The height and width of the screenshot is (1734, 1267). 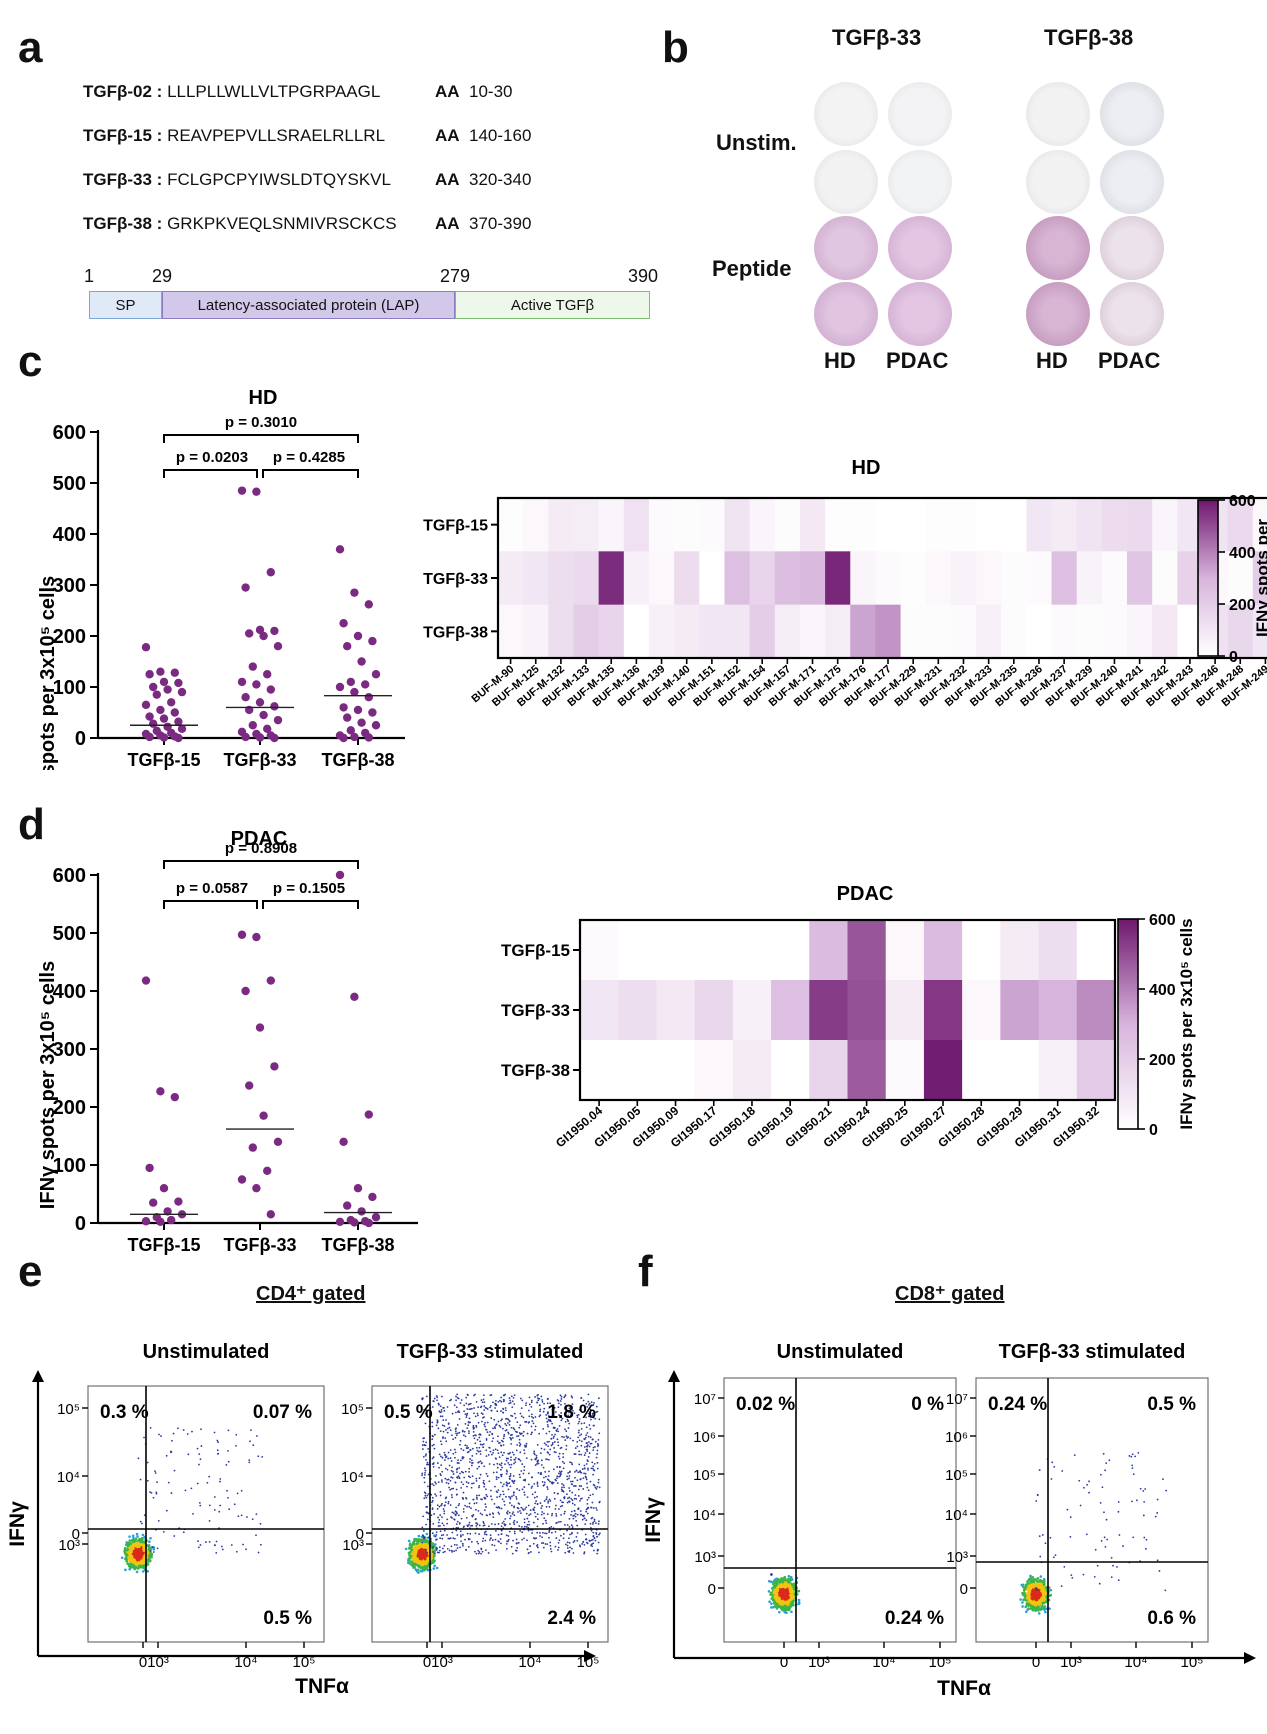 I want to click on aa-range: 320-340, so click(x=500, y=179).